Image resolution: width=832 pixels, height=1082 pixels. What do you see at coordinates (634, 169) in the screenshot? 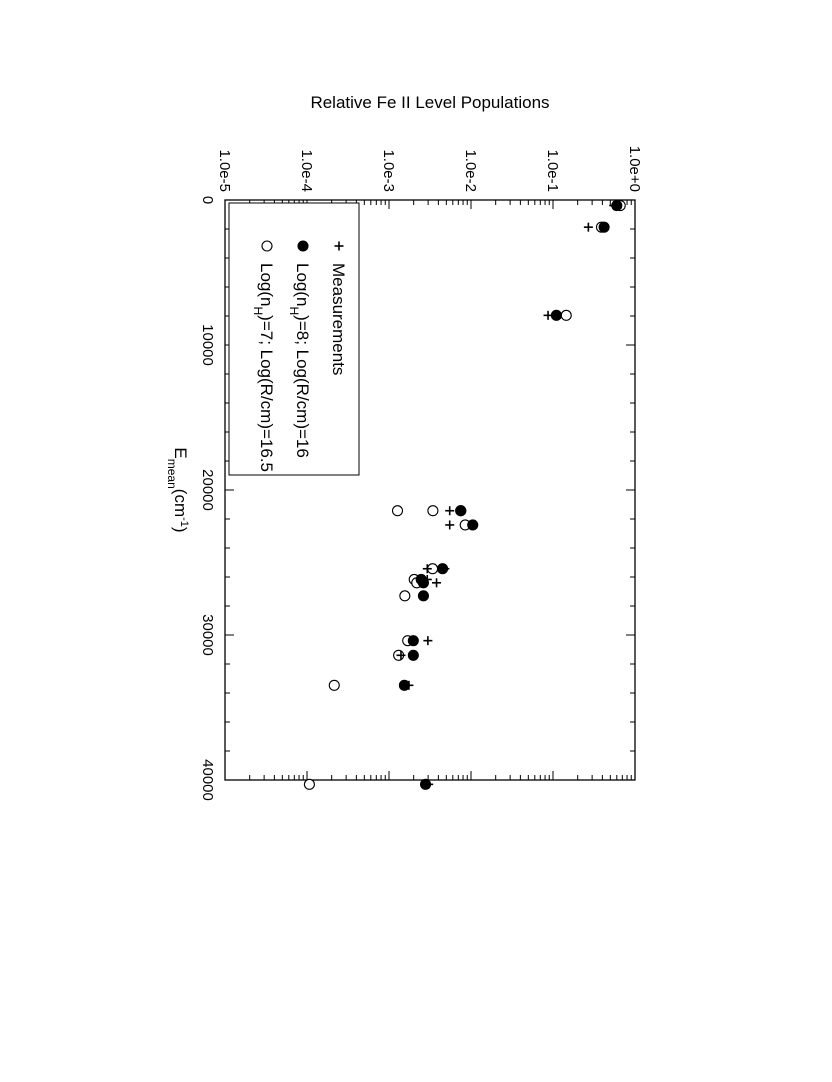
I see `y-tick-label: 1.0e+0` at bounding box center [634, 169].